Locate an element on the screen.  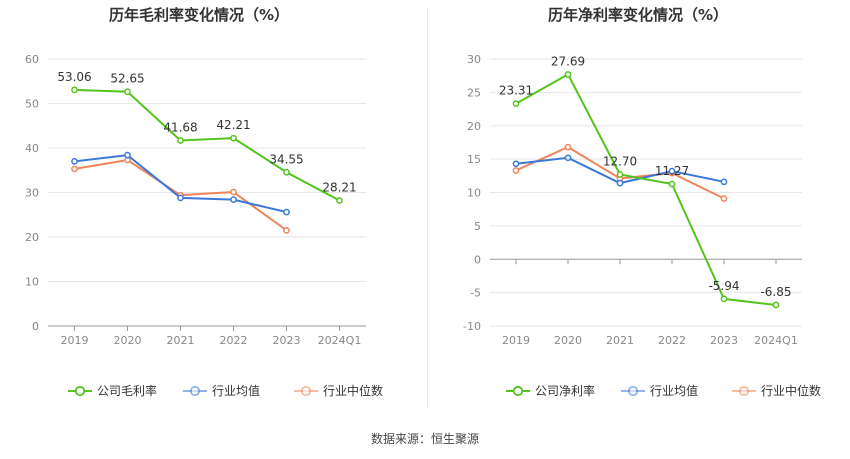
data-label: 42.21 is located at coordinates (233, 125).